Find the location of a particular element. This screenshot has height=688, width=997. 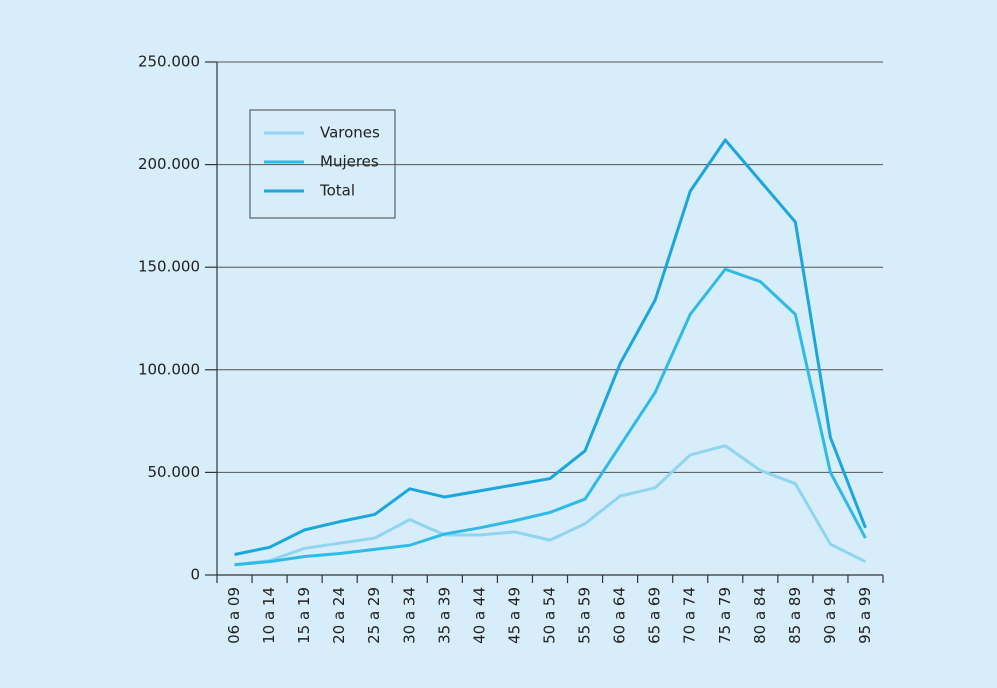

legend-label: Total is located at coordinates (337, 191).